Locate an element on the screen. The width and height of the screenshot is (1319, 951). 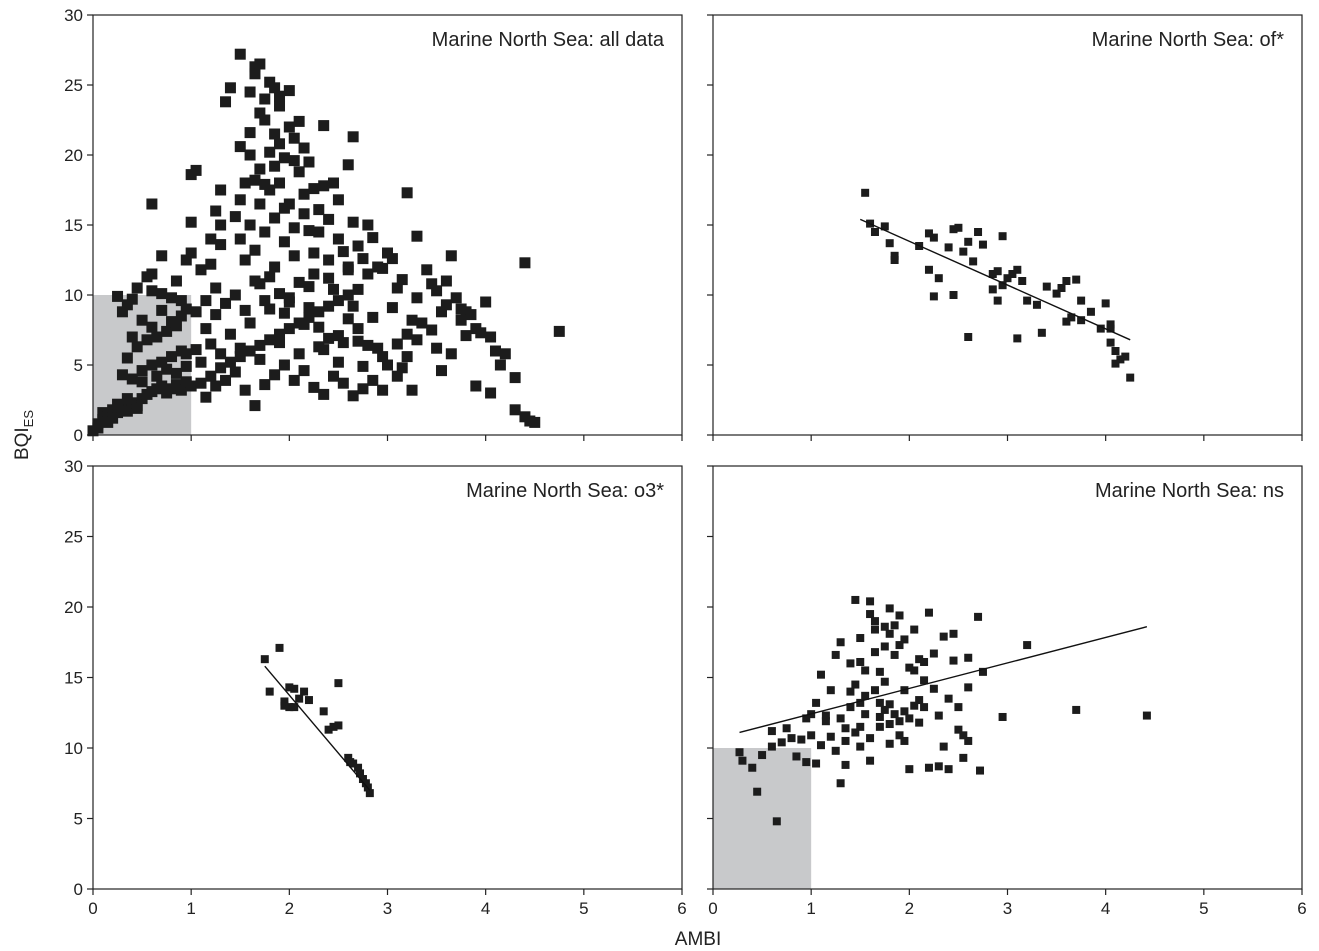
x-tick-label: 4 is located at coordinates (1105, 908).